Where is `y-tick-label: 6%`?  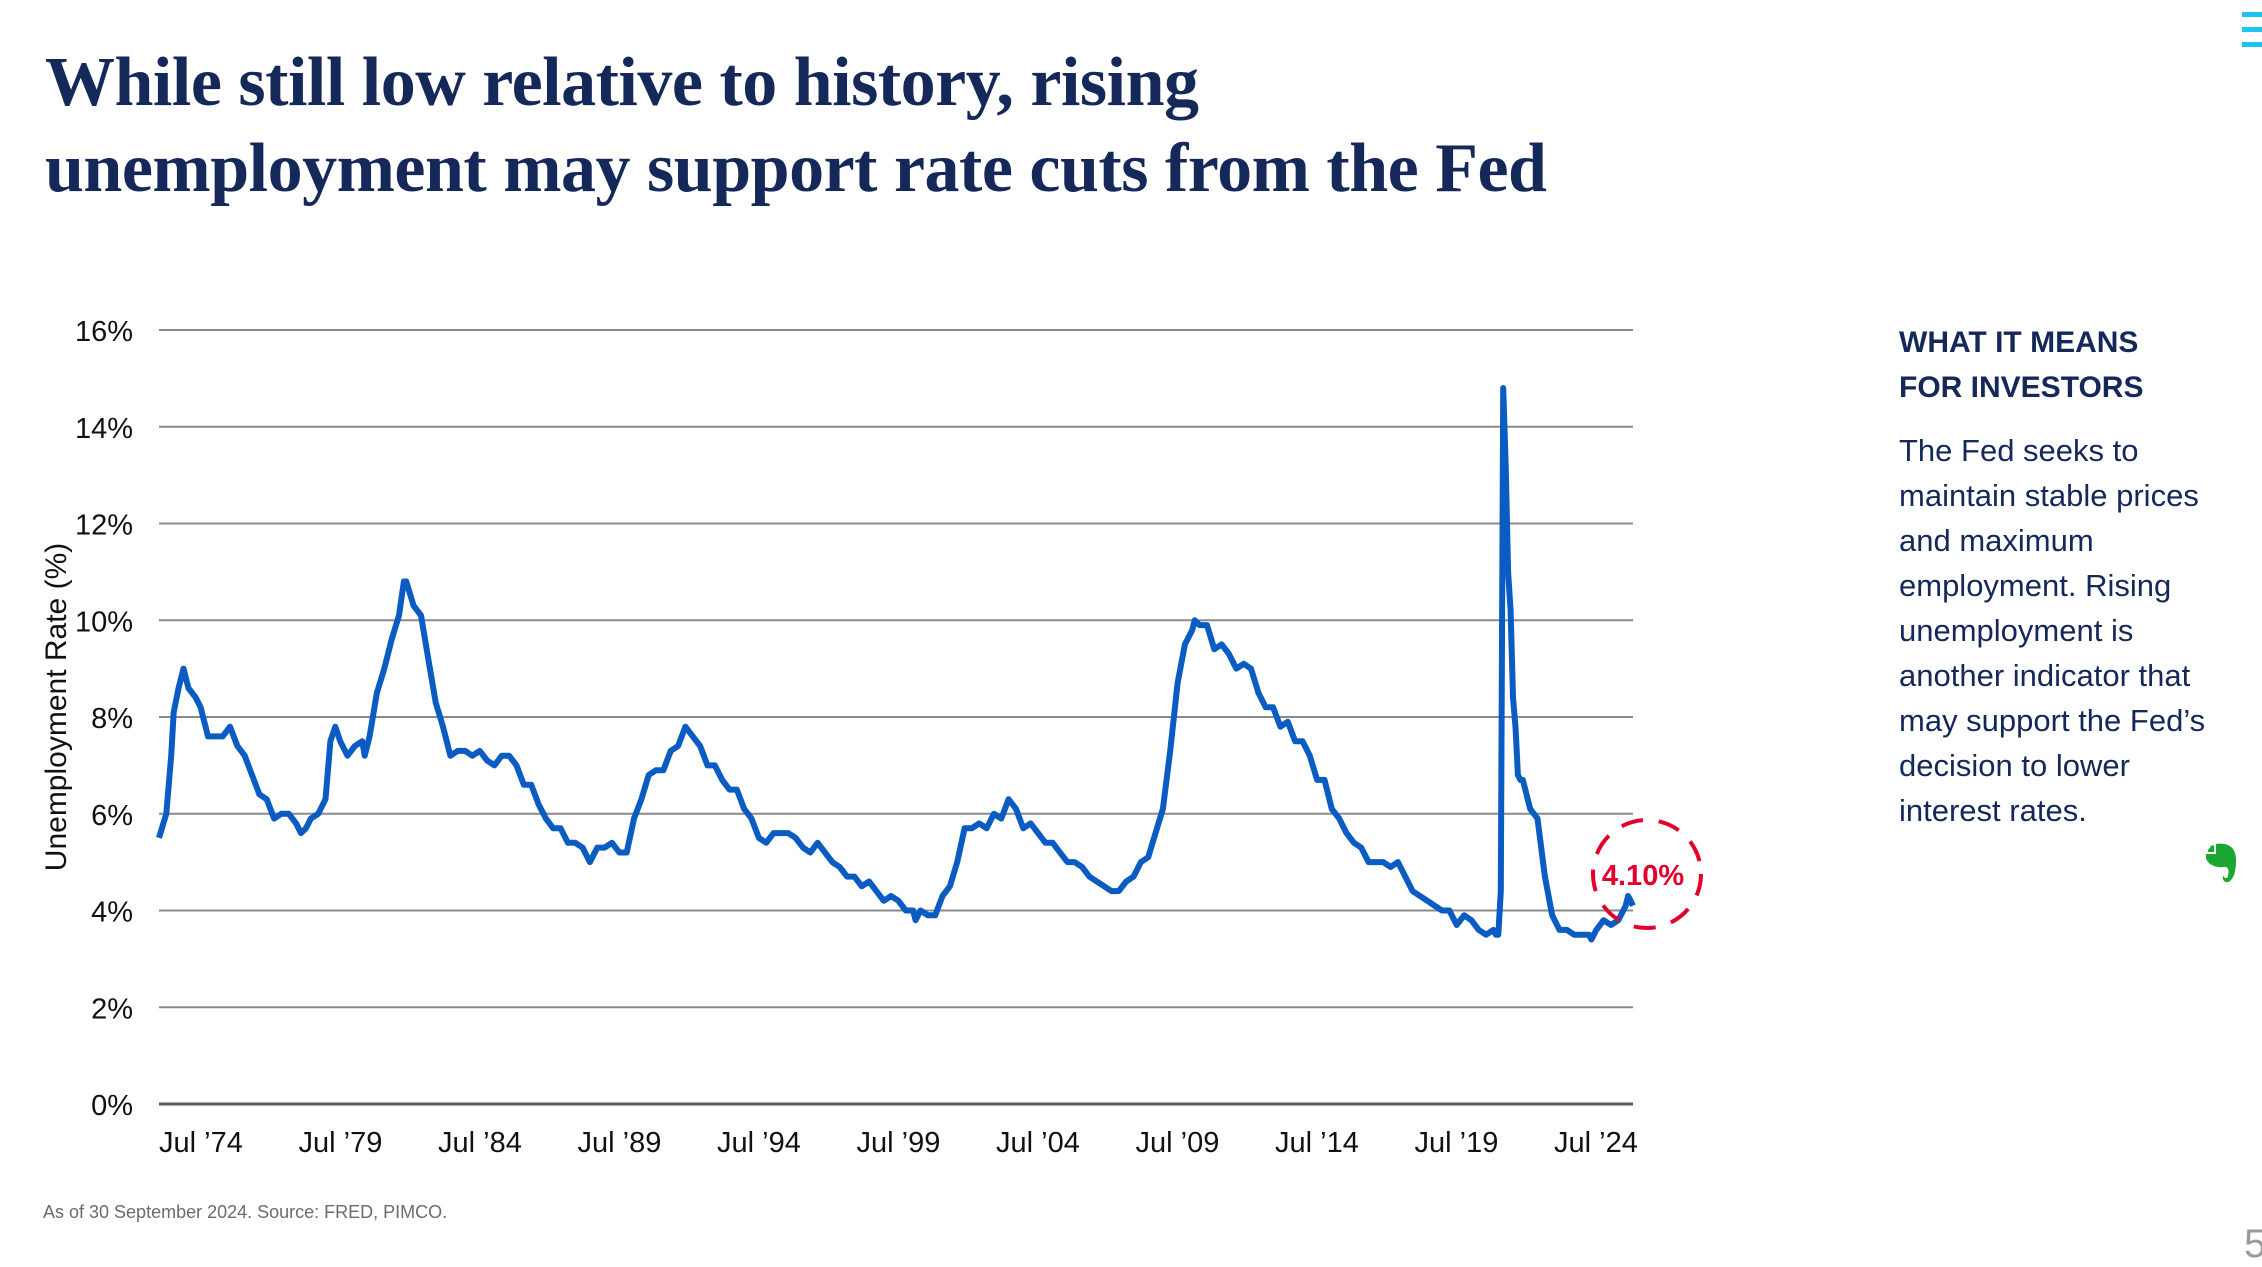 y-tick-label: 6% is located at coordinates (112, 816).